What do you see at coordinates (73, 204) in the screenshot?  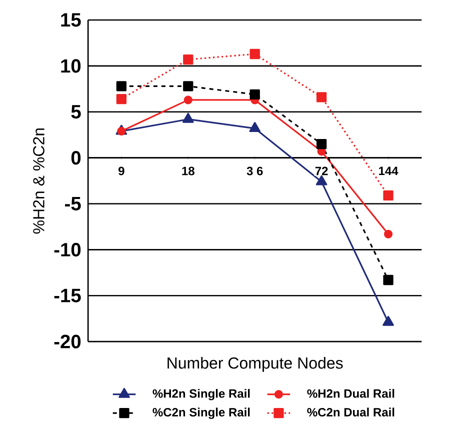 I see `y-tick-label: -5` at bounding box center [73, 204].